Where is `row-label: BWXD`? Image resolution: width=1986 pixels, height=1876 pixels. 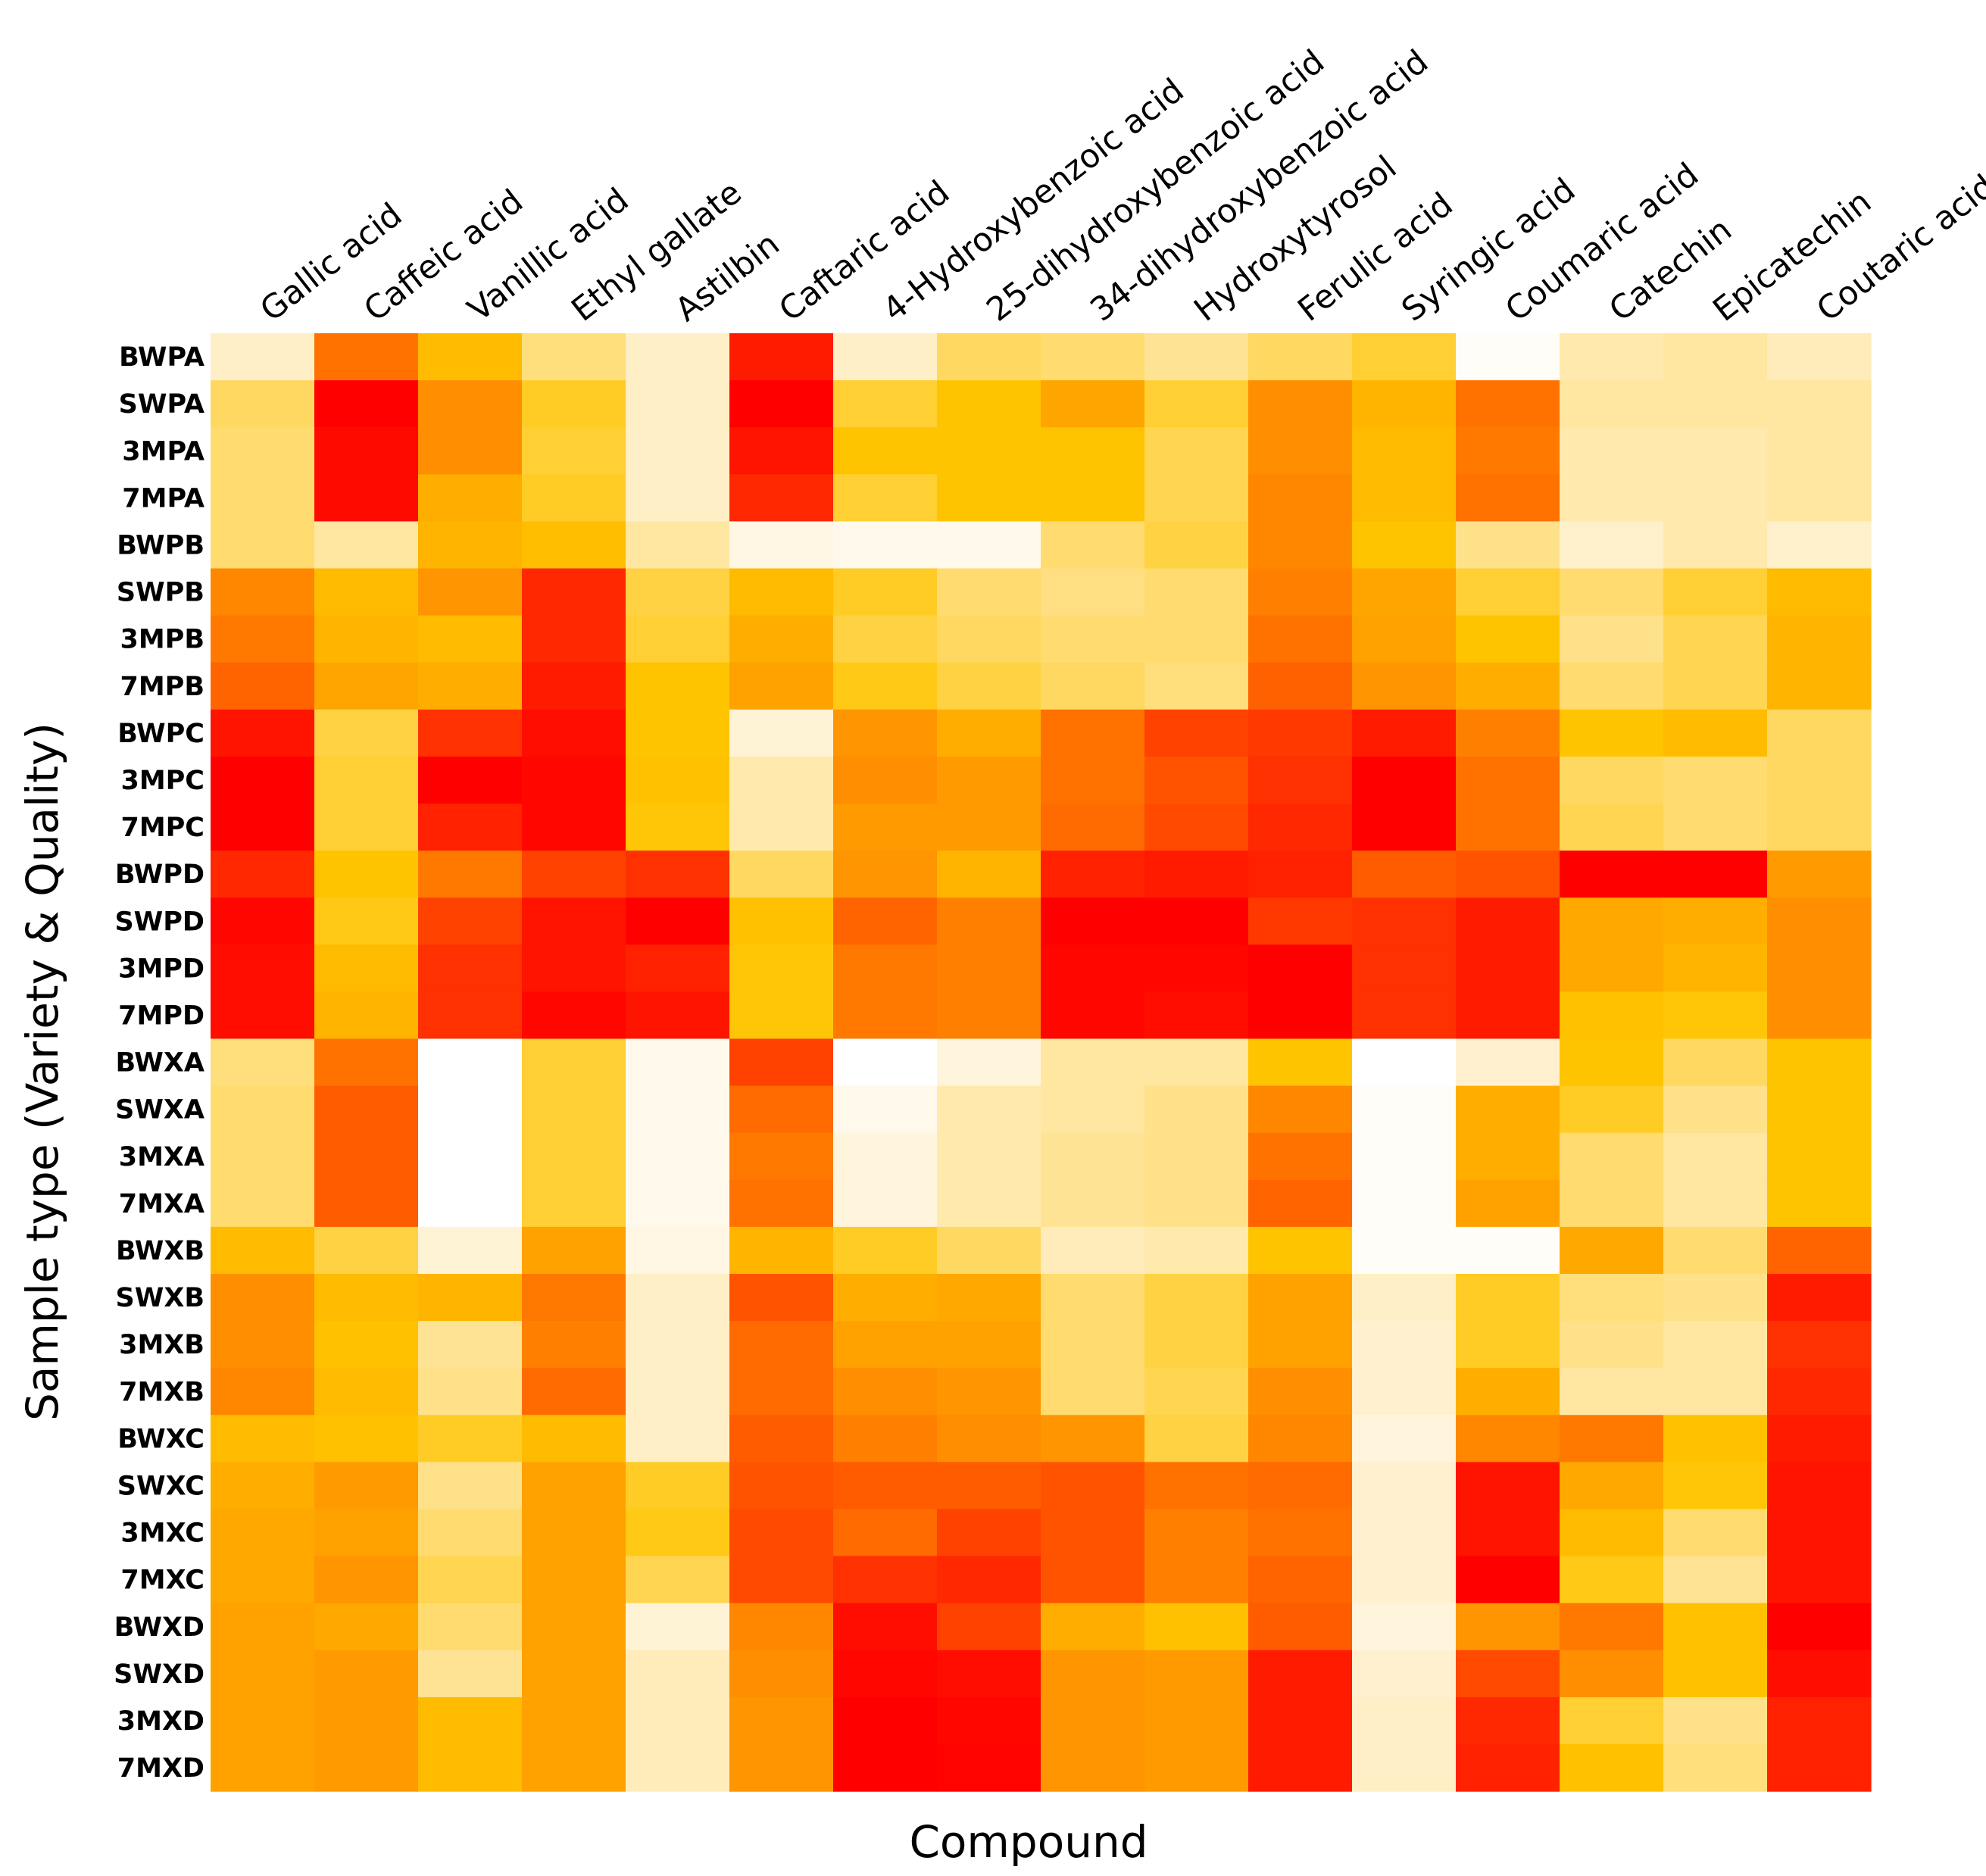
row-label: BWXD is located at coordinates (159, 1628).